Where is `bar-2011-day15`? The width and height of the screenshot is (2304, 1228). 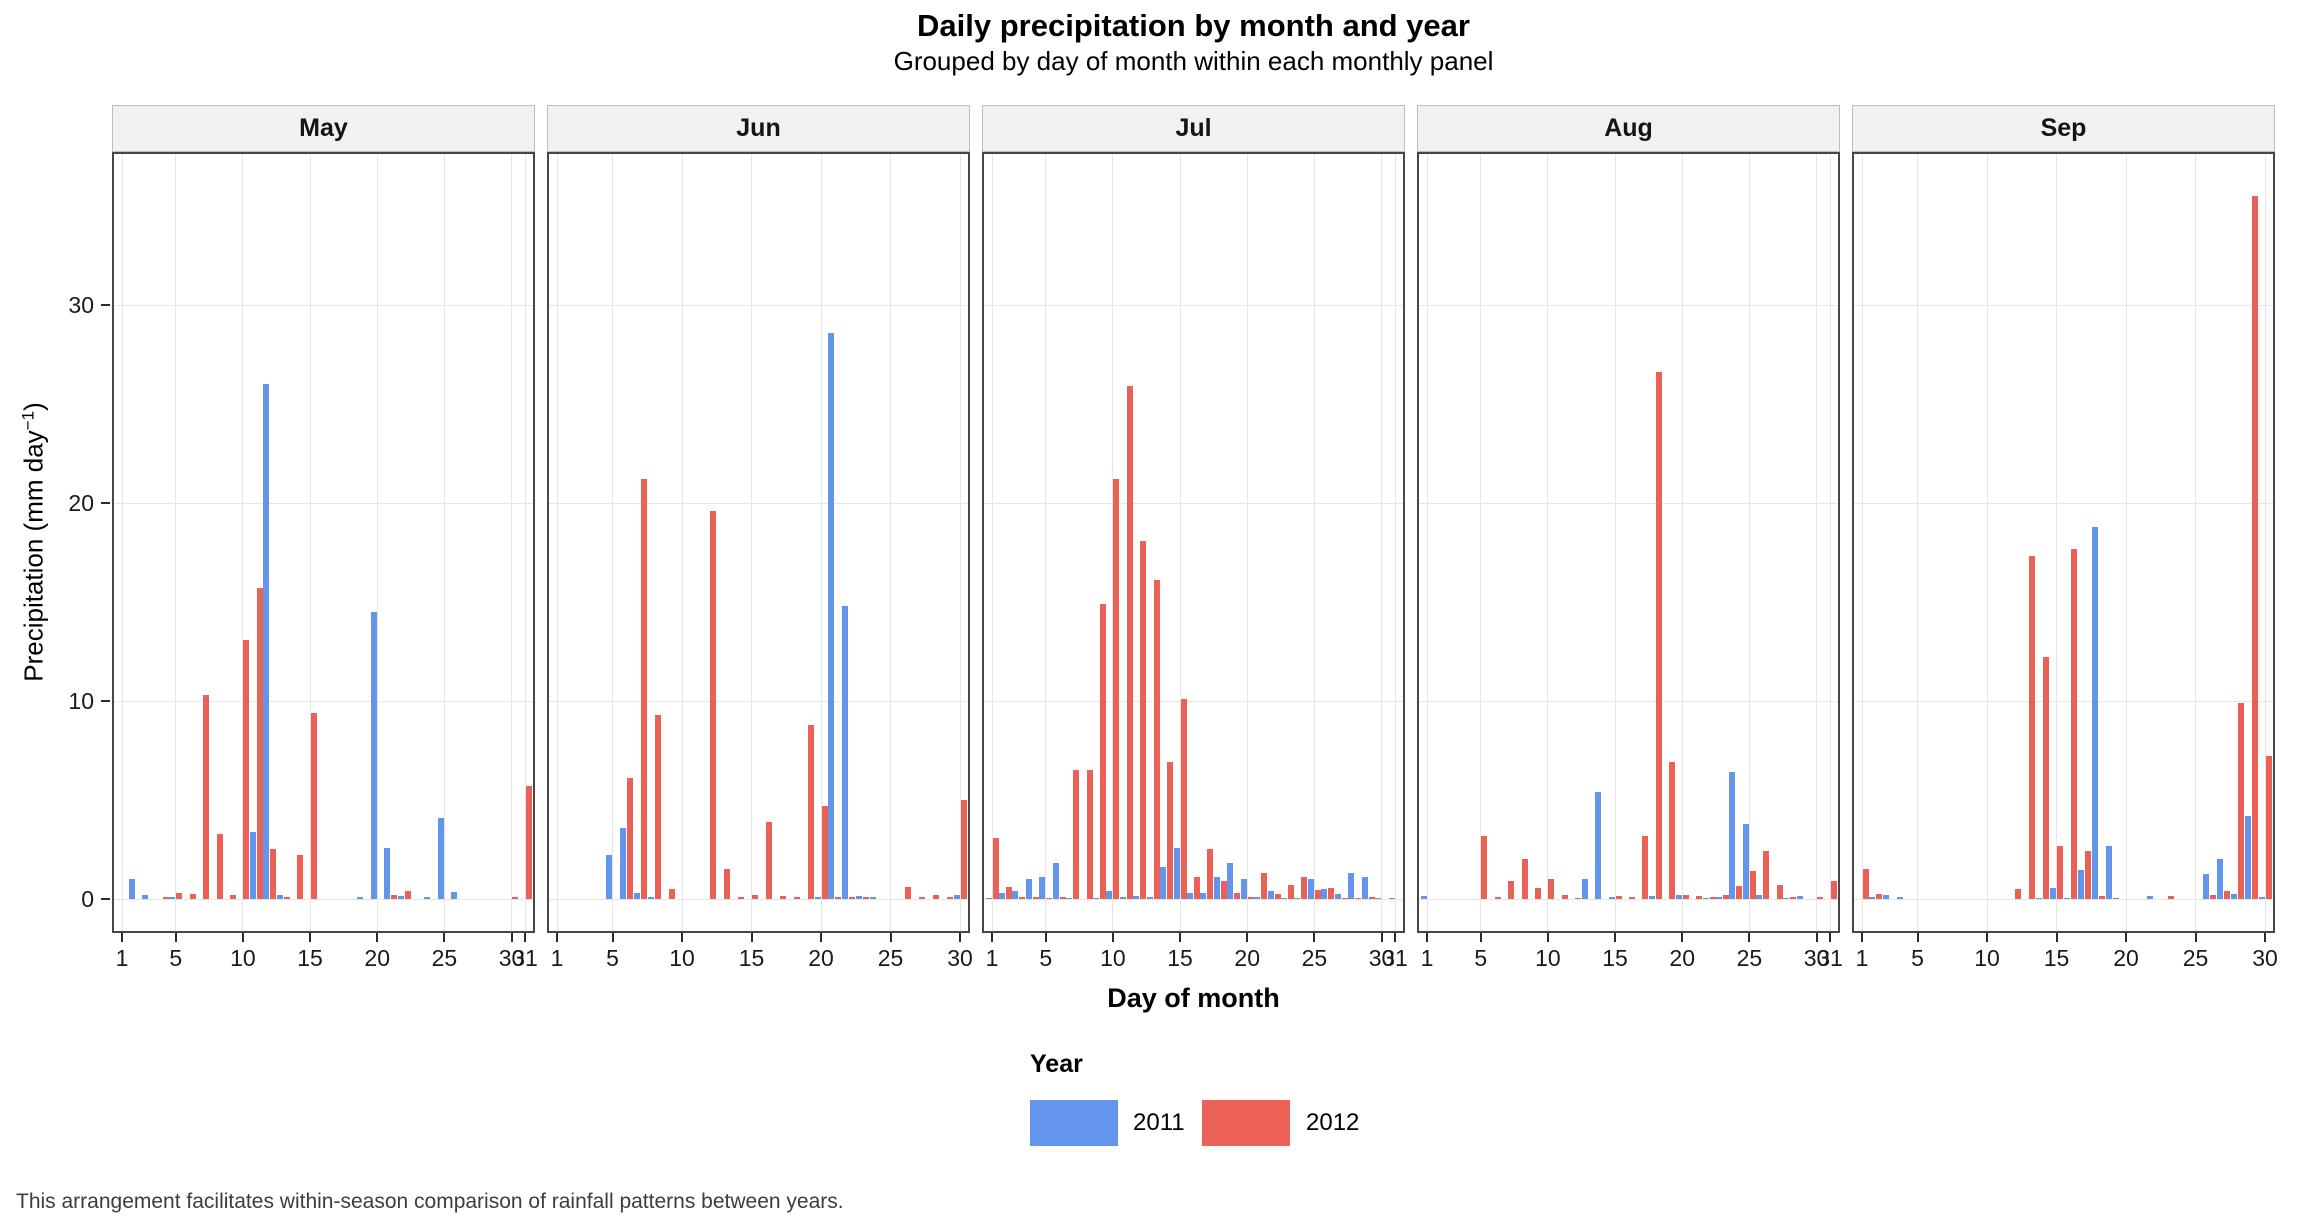
bar-2011-day15 is located at coordinates (1177, 873).